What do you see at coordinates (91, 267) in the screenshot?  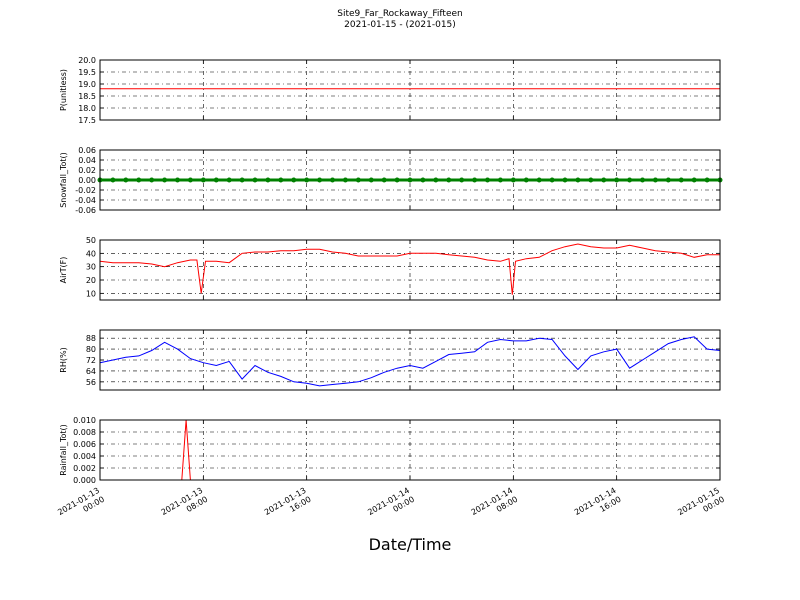 I see `y-tick-label: 30` at bounding box center [91, 267].